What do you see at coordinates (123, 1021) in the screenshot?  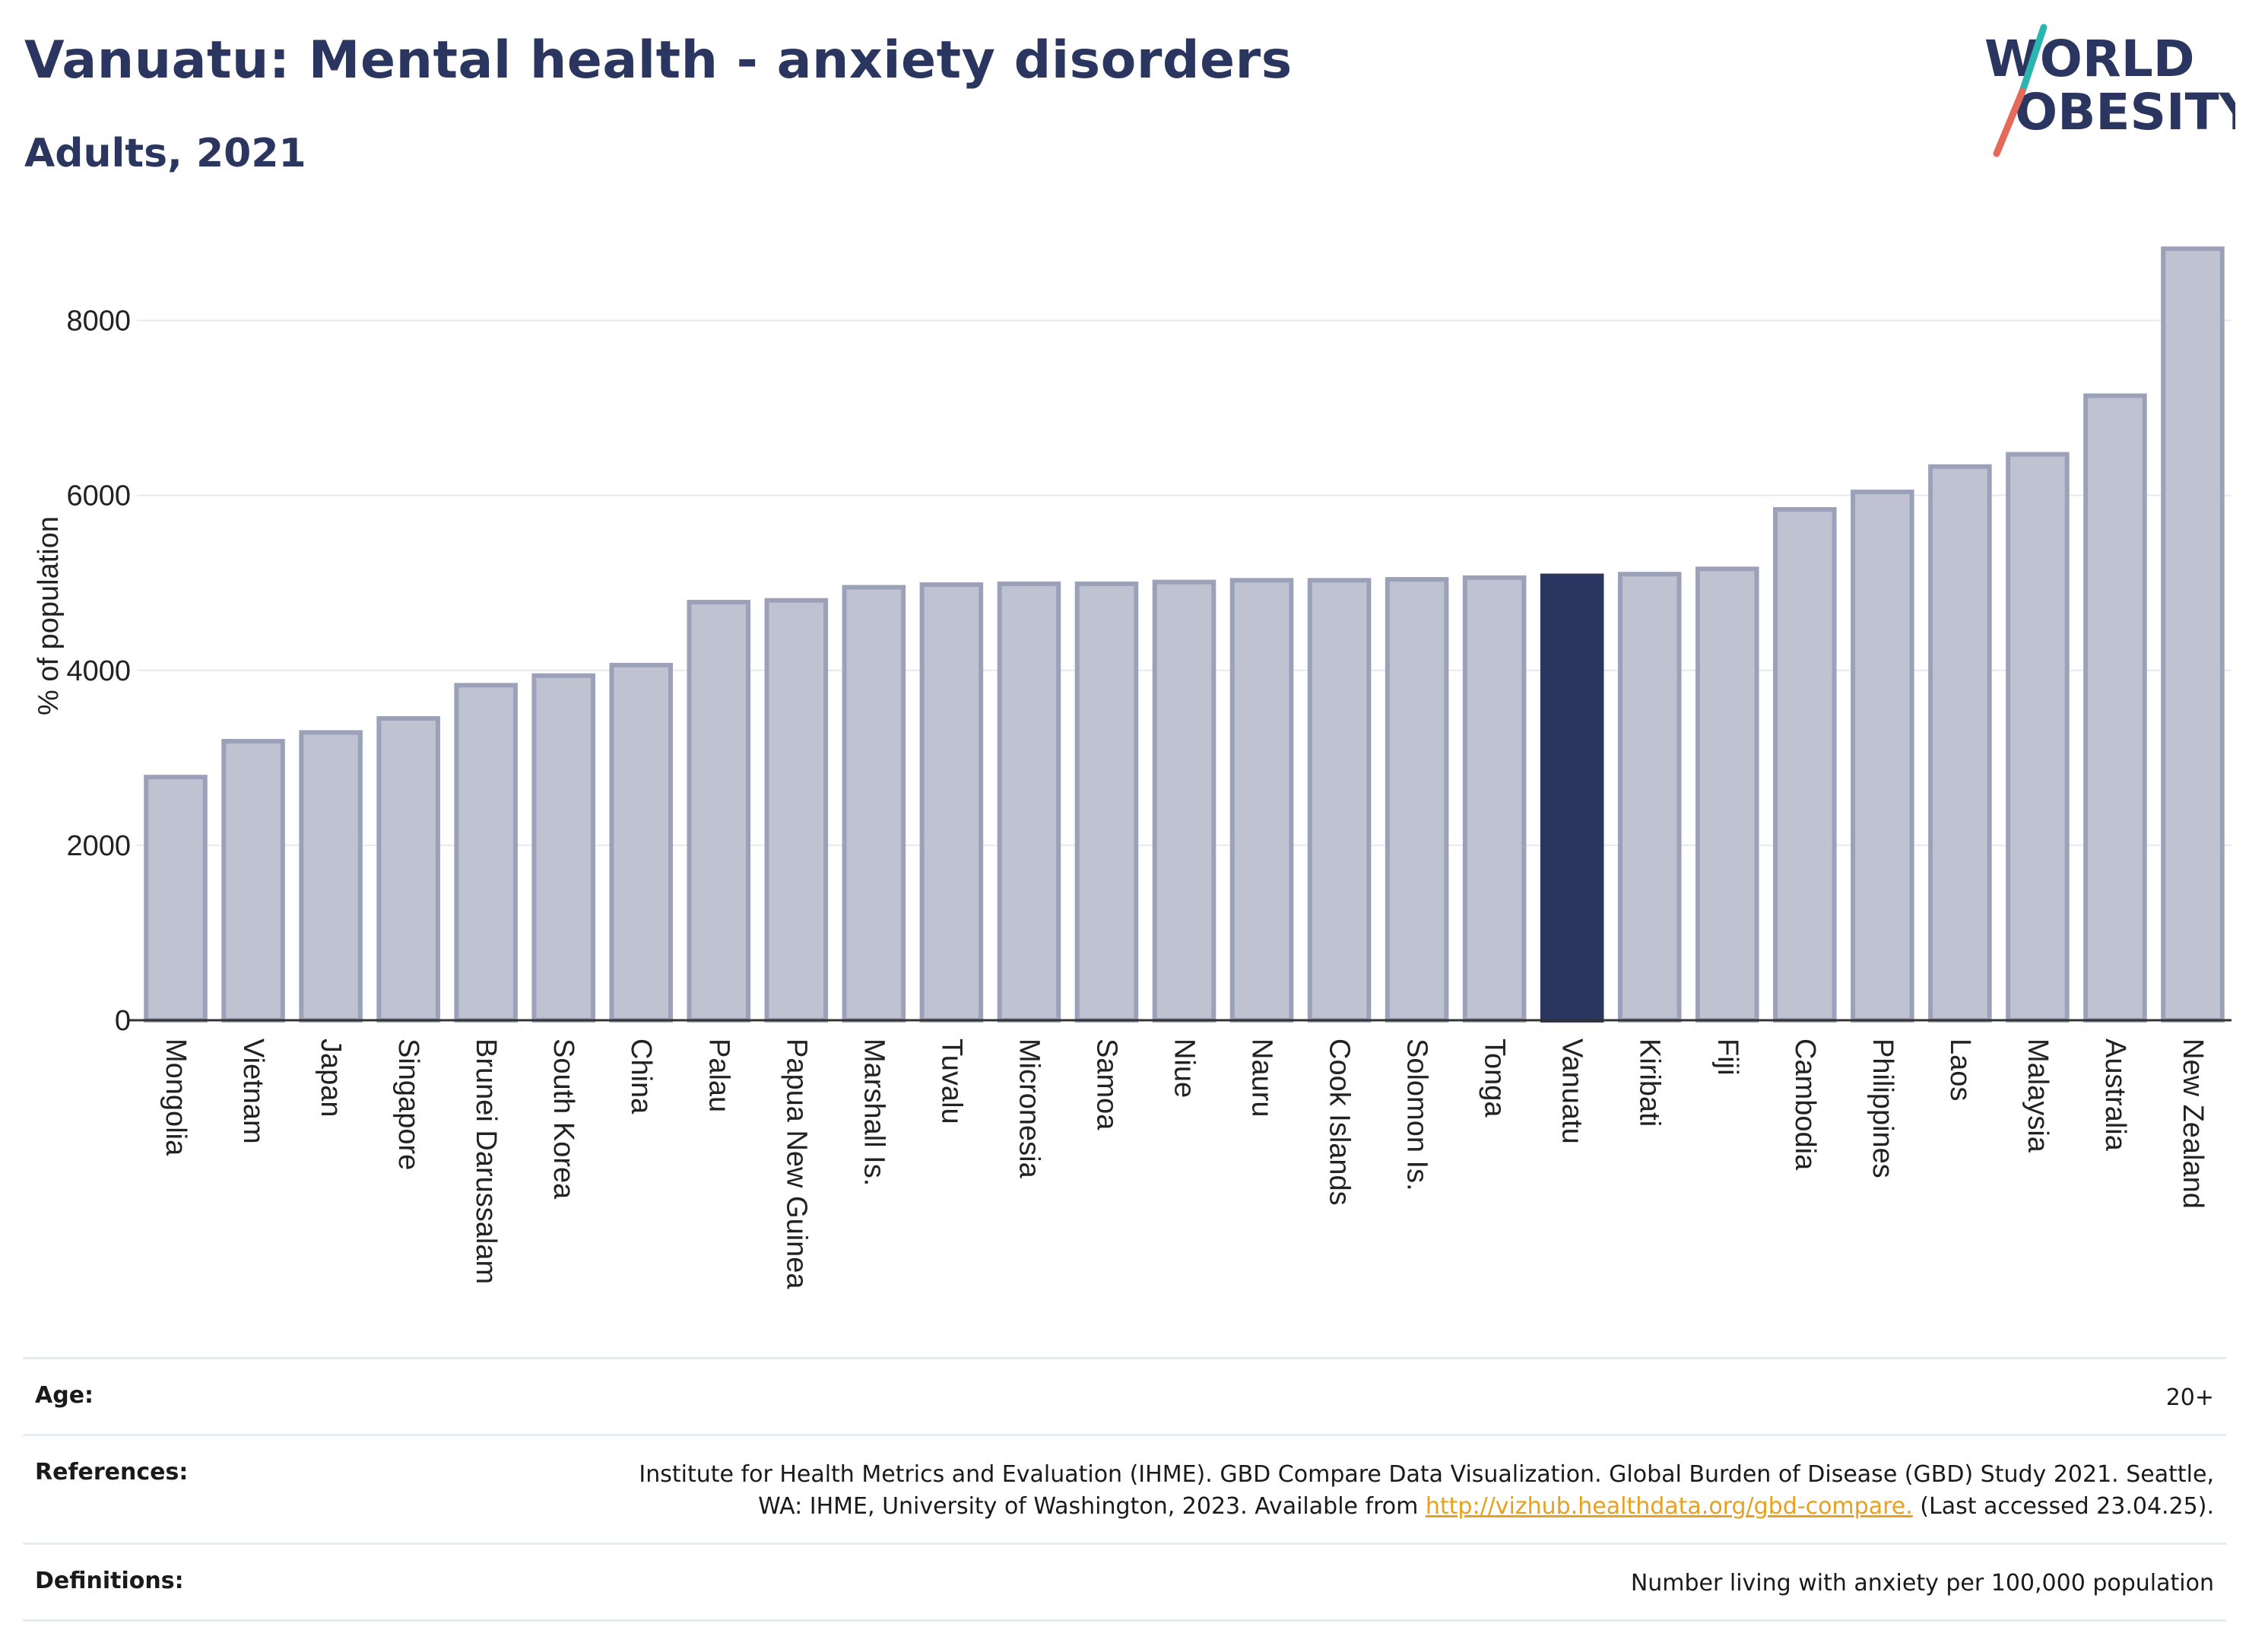 I see `y-tick-label: 0` at bounding box center [123, 1021].